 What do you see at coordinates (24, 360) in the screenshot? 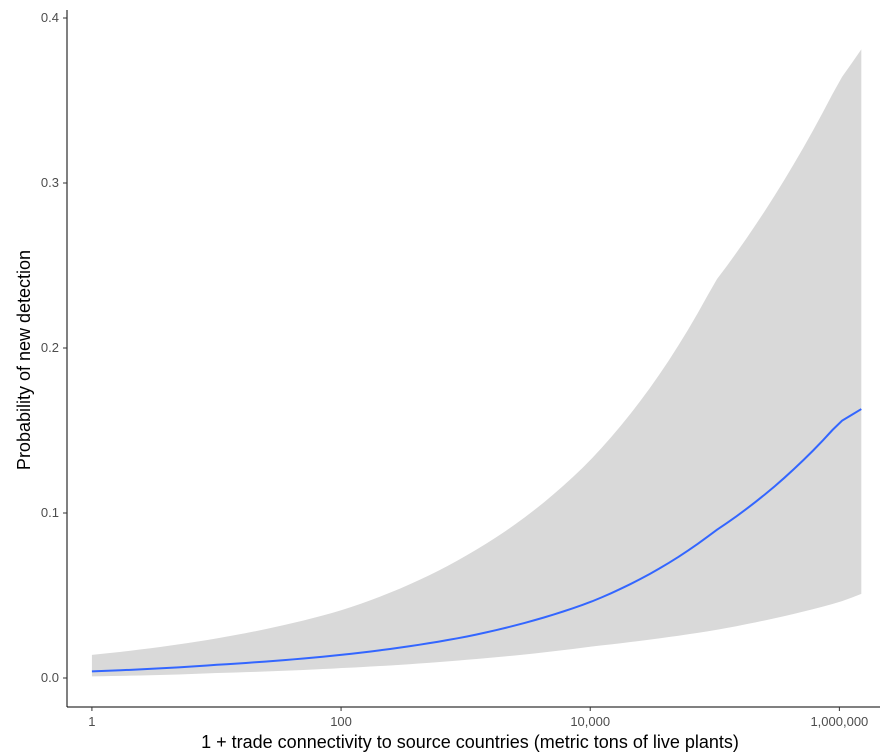
I see `y-axis-title: Probability of new detection` at bounding box center [24, 360].